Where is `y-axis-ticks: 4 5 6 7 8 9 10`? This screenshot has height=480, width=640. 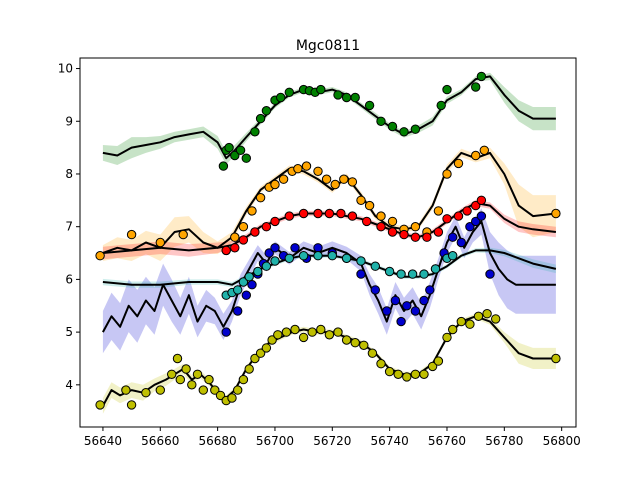
y-axis-ticks: 4 5 6 7 8 9 10 is located at coordinates (69, 227).